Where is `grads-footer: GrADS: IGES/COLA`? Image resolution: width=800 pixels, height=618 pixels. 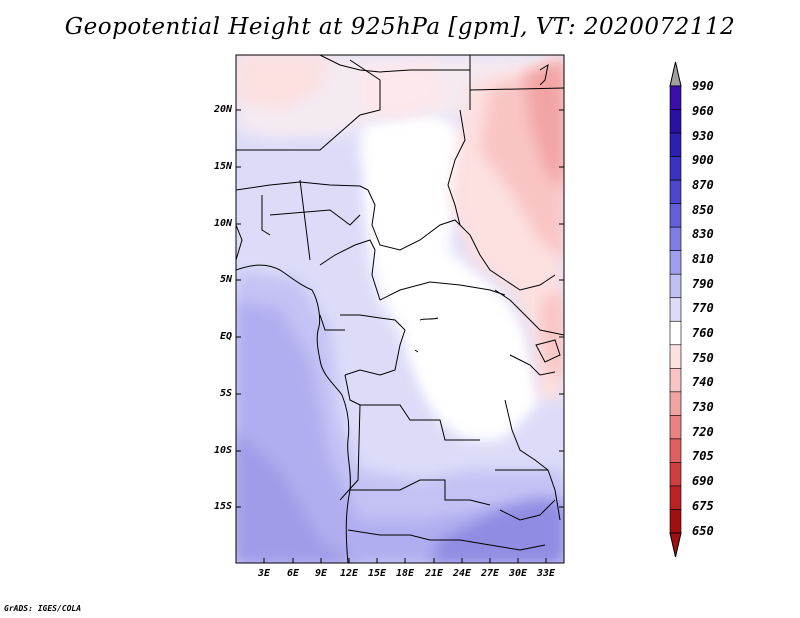 grads-footer: GrADS: IGES/COLA is located at coordinates (43, 608).